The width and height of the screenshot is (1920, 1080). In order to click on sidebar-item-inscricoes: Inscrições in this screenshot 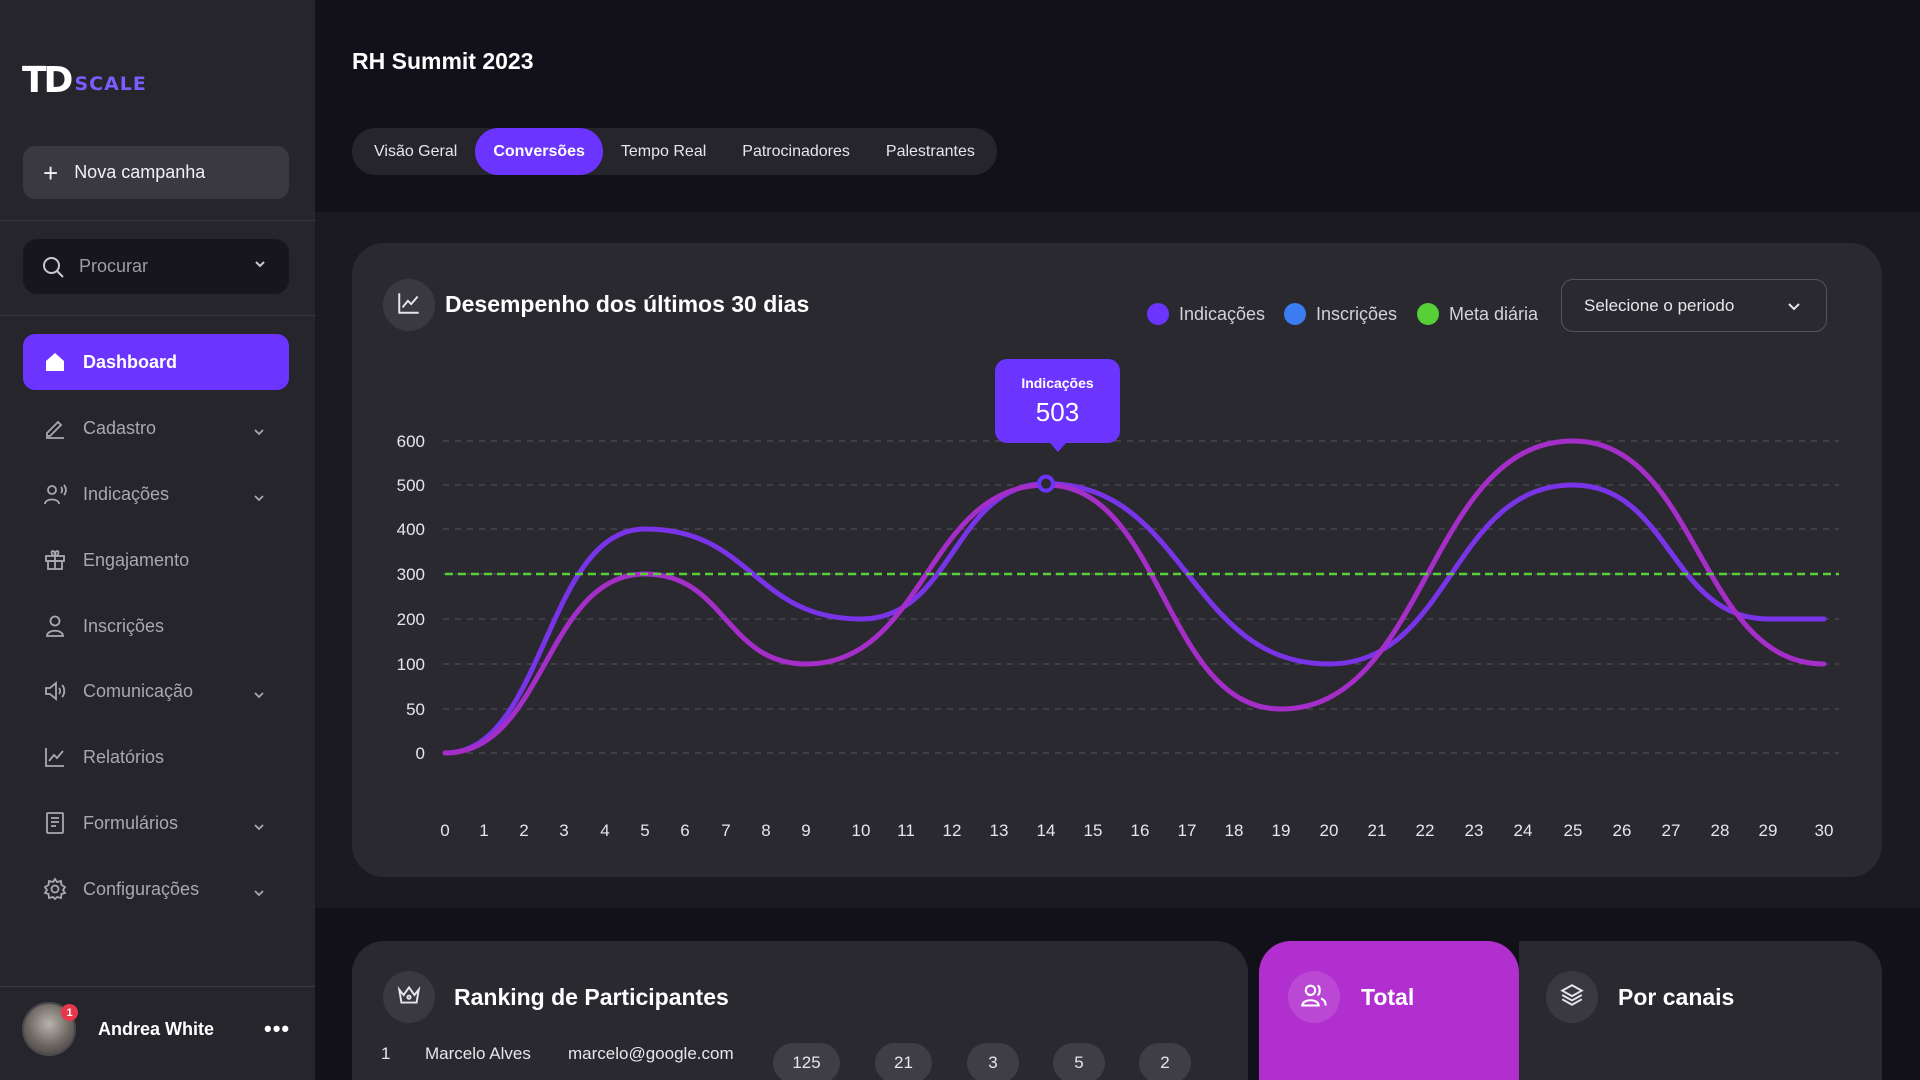, I will do `click(156, 626)`.